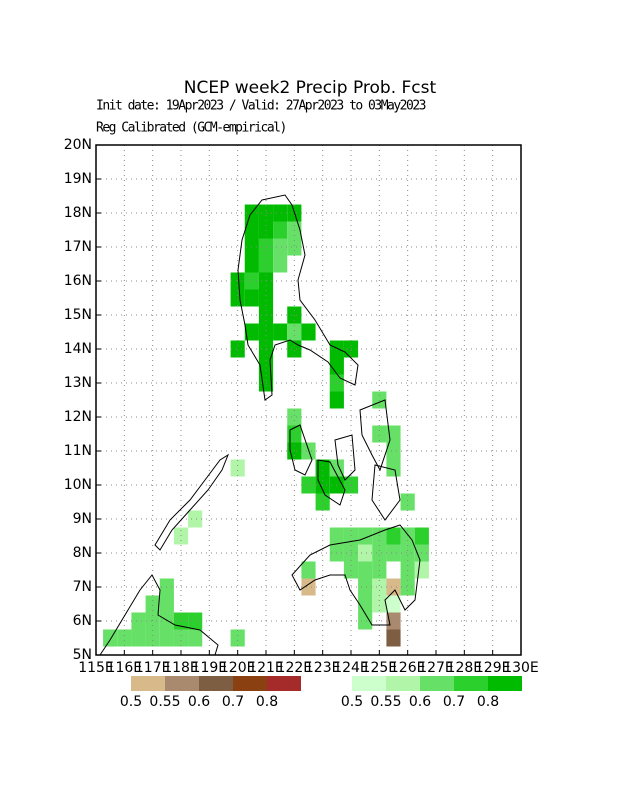  What do you see at coordinates (310, 88) in the screenshot?
I see `title: NCEP week2 Precip Prob. Fcst` at bounding box center [310, 88].